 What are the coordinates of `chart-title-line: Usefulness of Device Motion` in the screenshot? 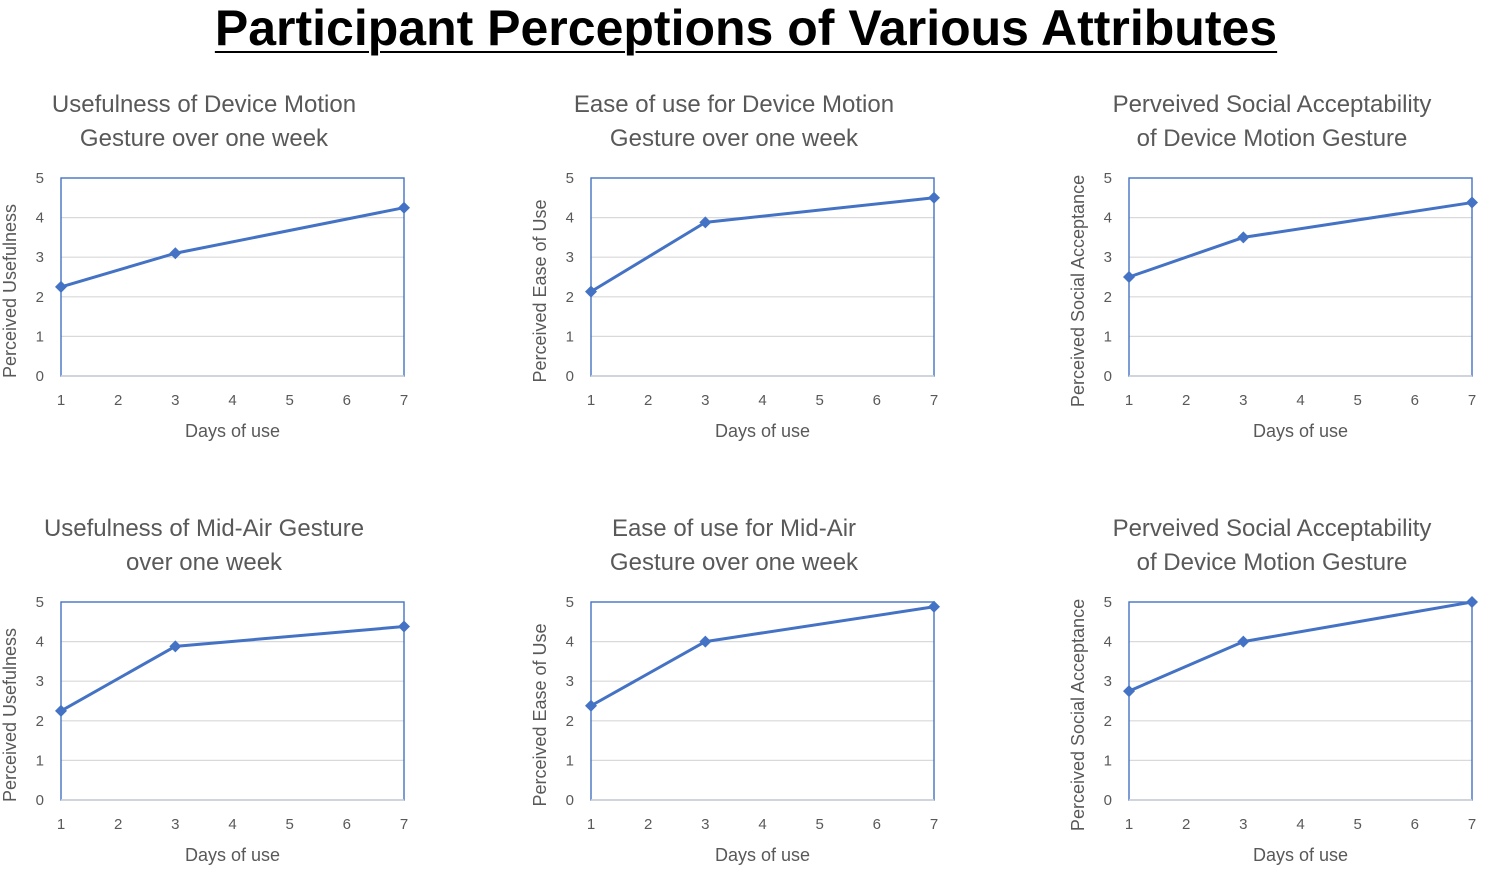 It's located at (204, 104).